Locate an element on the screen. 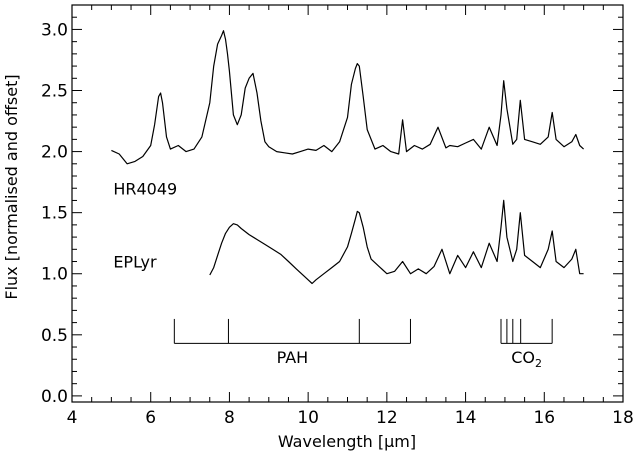  x-tick-label: 14 is located at coordinates (466, 418).